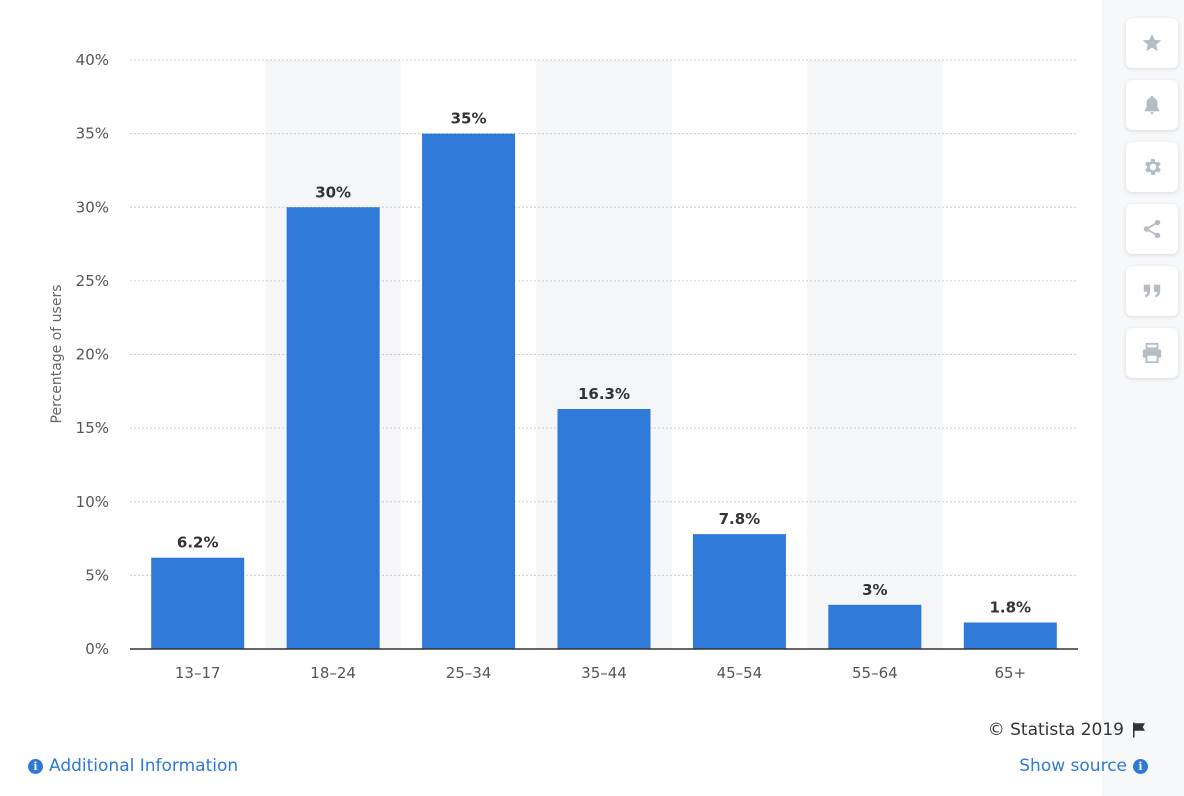  I want to click on copyright-text: © Statista 2019, so click(1055, 730).